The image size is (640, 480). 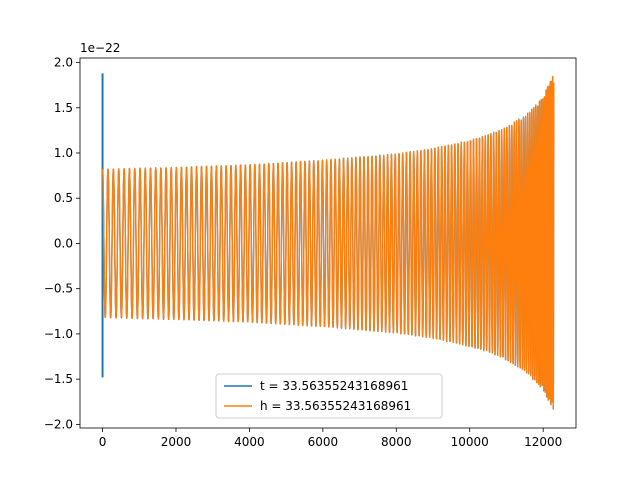 What do you see at coordinates (63, 153) in the screenshot?
I see `y-tick-label: 1.0` at bounding box center [63, 153].